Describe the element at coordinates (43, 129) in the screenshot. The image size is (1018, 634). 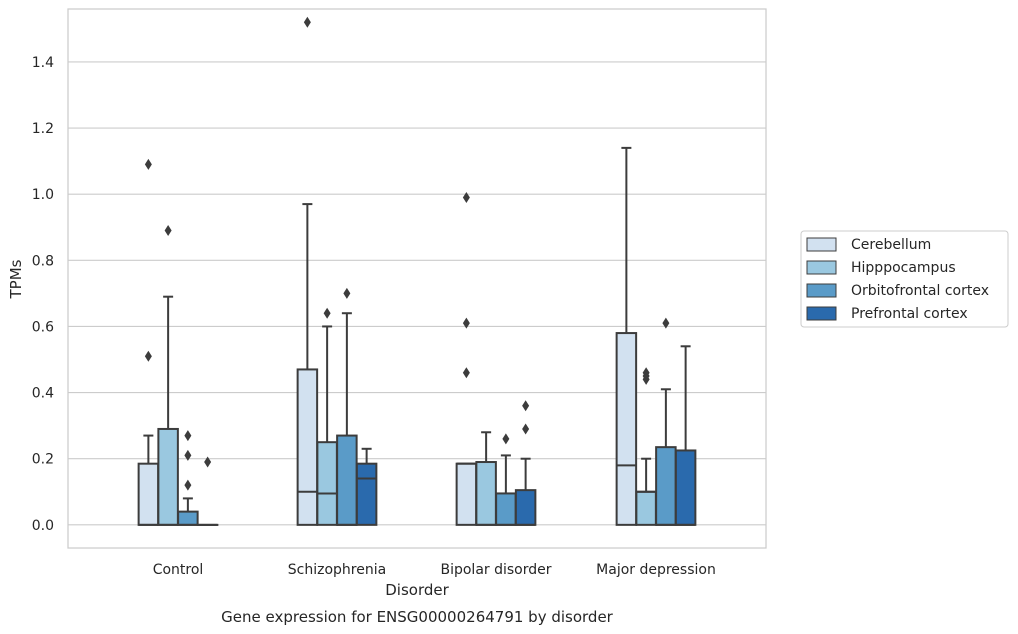
I see `y-tick-label: 1.2` at that location.